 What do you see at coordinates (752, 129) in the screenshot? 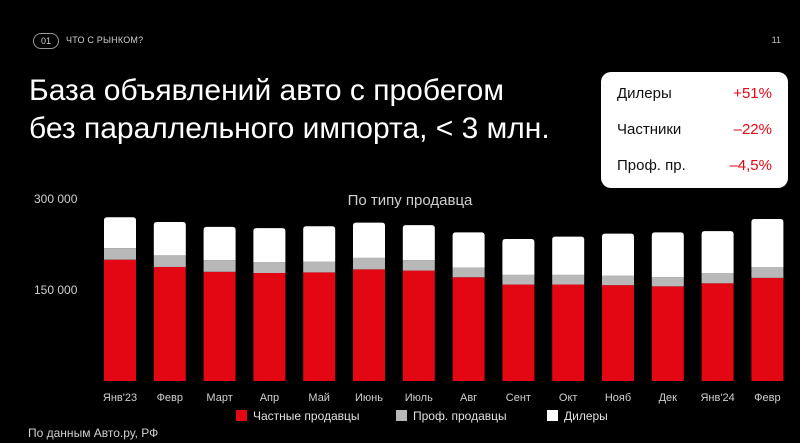
I see `stat-value: –22%` at bounding box center [752, 129].